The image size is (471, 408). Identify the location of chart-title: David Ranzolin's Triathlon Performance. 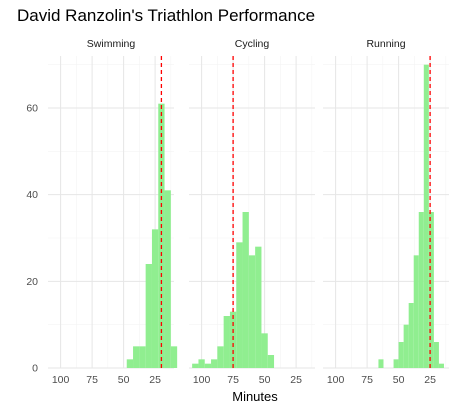
(166, 15).